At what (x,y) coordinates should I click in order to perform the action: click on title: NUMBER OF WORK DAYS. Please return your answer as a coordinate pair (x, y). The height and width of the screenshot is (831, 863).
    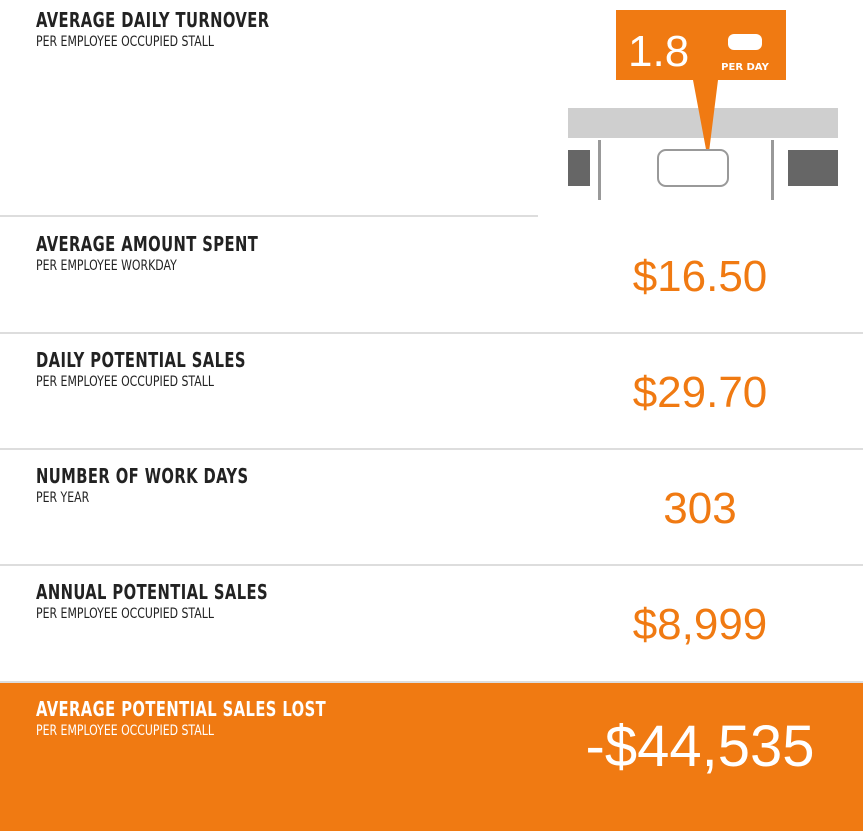
    Looking at the image, I should click on (142, 476).